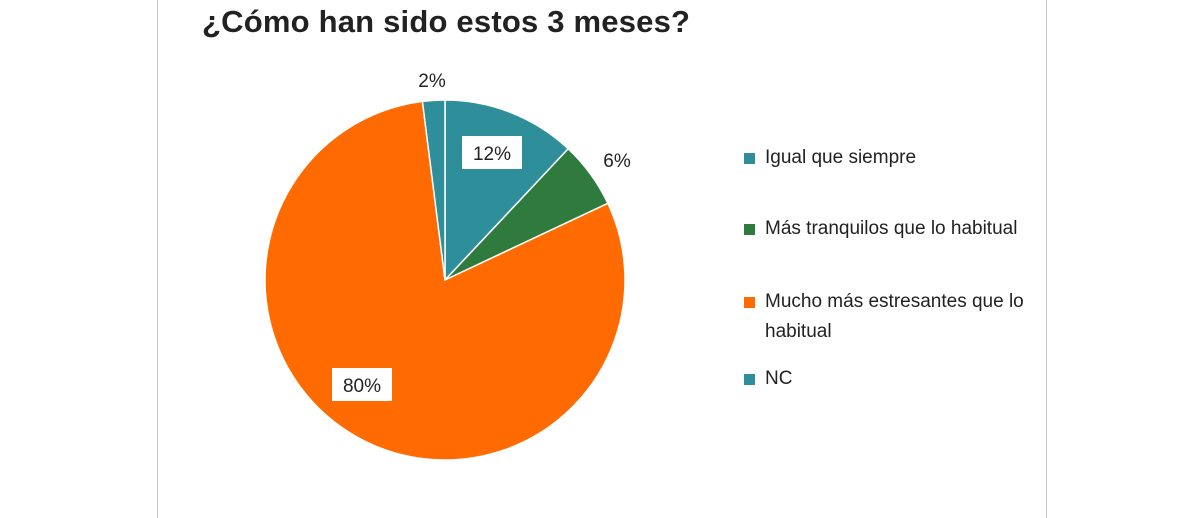 This screenshot has height=518, width=1200. Describe the element at coordinates (891, 228) in the screenshot. I see `legend-label: Más tranquilos que lo habitual` at that location.